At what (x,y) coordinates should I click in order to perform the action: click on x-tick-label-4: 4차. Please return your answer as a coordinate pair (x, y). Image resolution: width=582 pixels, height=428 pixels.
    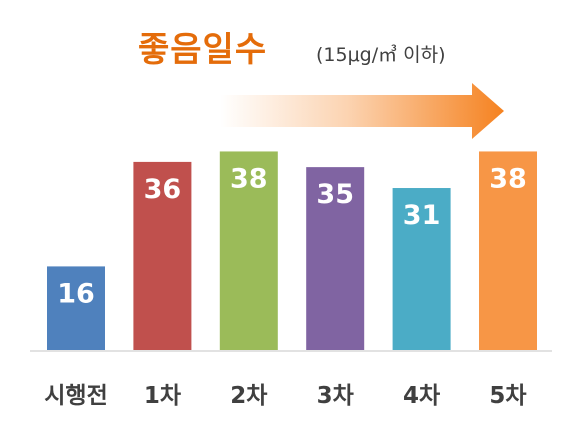
    Looking at the image, I should click on (421, 396).